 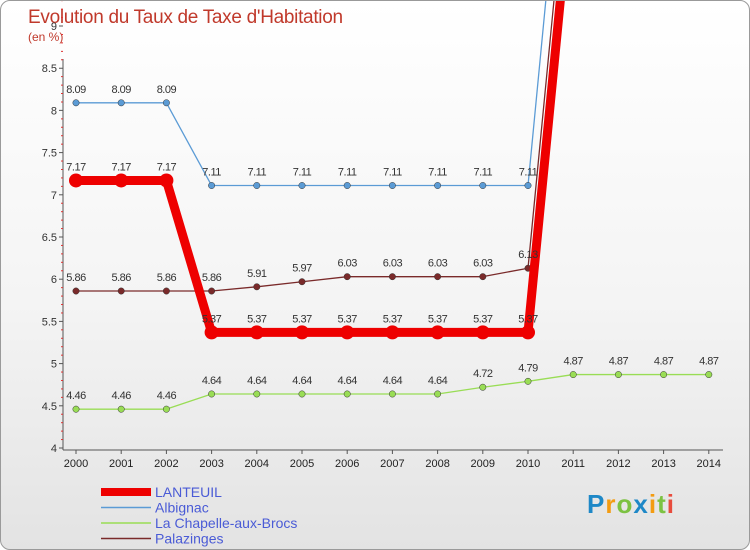 I want to click on y-tick-label: 8, so click(x=54, y=111).